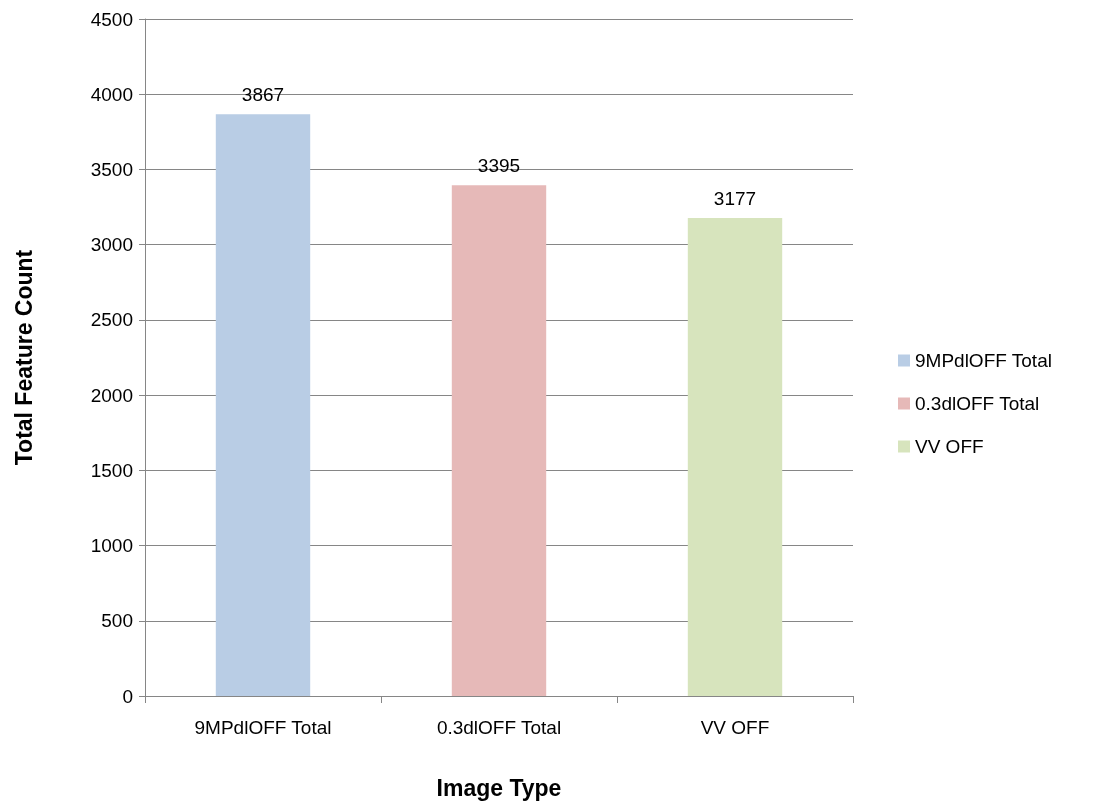 Image resolution: width=1101 pixels, height=807 pixels. I want to click on y-tick-label: 4500, so click(111, 19).